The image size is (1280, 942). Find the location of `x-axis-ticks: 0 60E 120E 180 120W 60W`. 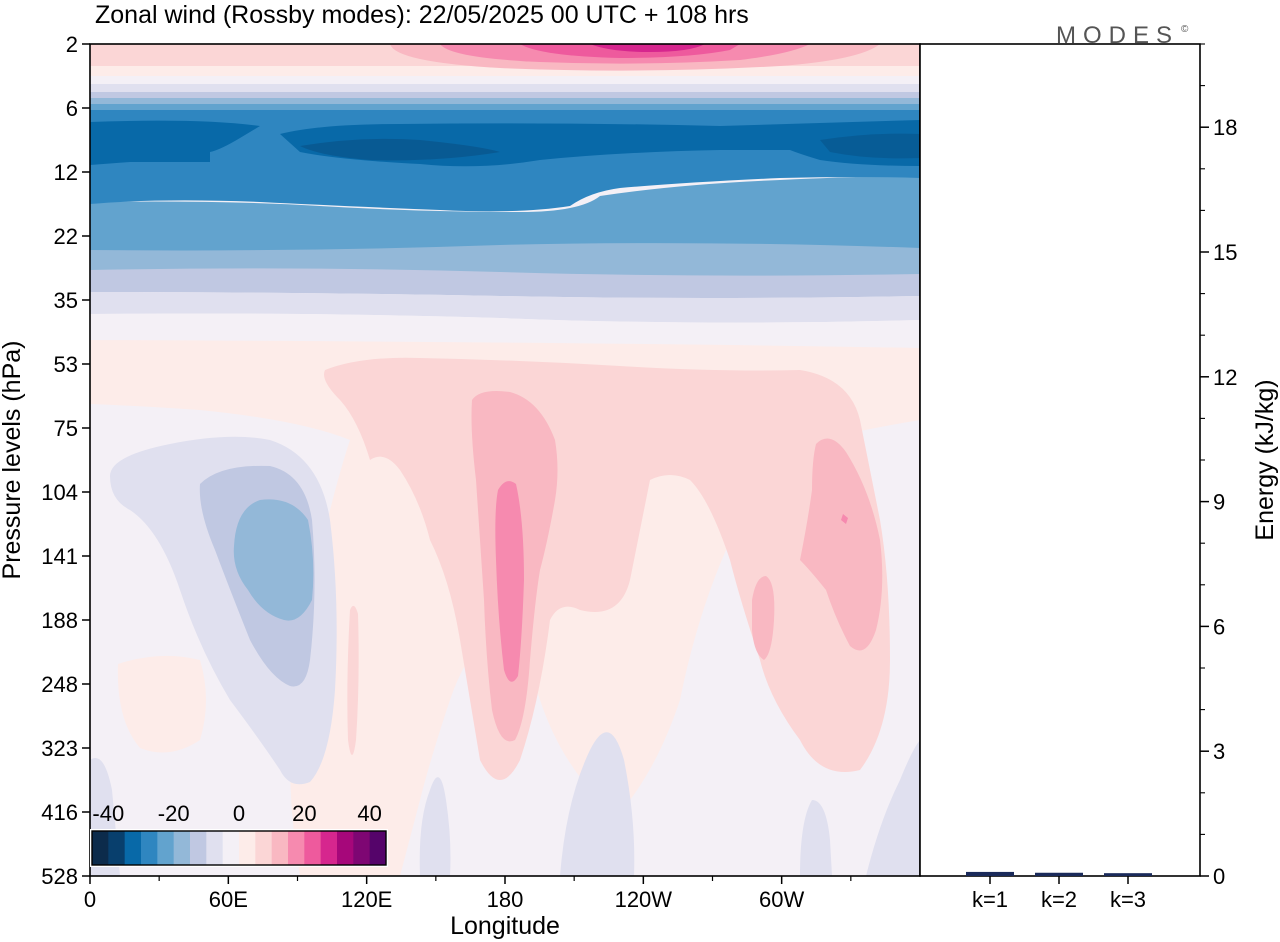

x-axis-ticks: 0 60E 120E 180 120W 60W is located at coordinates (468, 894).